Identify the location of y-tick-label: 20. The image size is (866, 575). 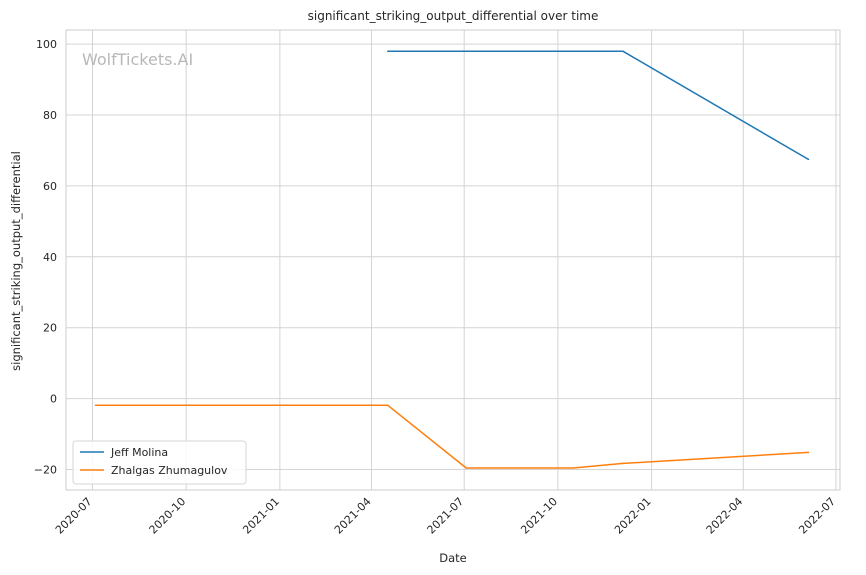
(50, 328).